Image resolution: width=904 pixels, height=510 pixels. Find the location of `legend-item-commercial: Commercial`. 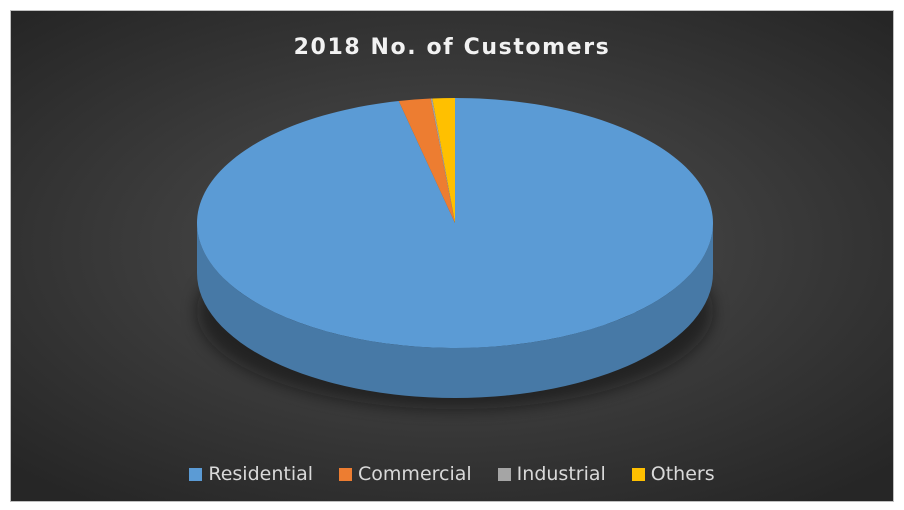

legend-item-commercial: Commercial is located at coordinates (405, 474).